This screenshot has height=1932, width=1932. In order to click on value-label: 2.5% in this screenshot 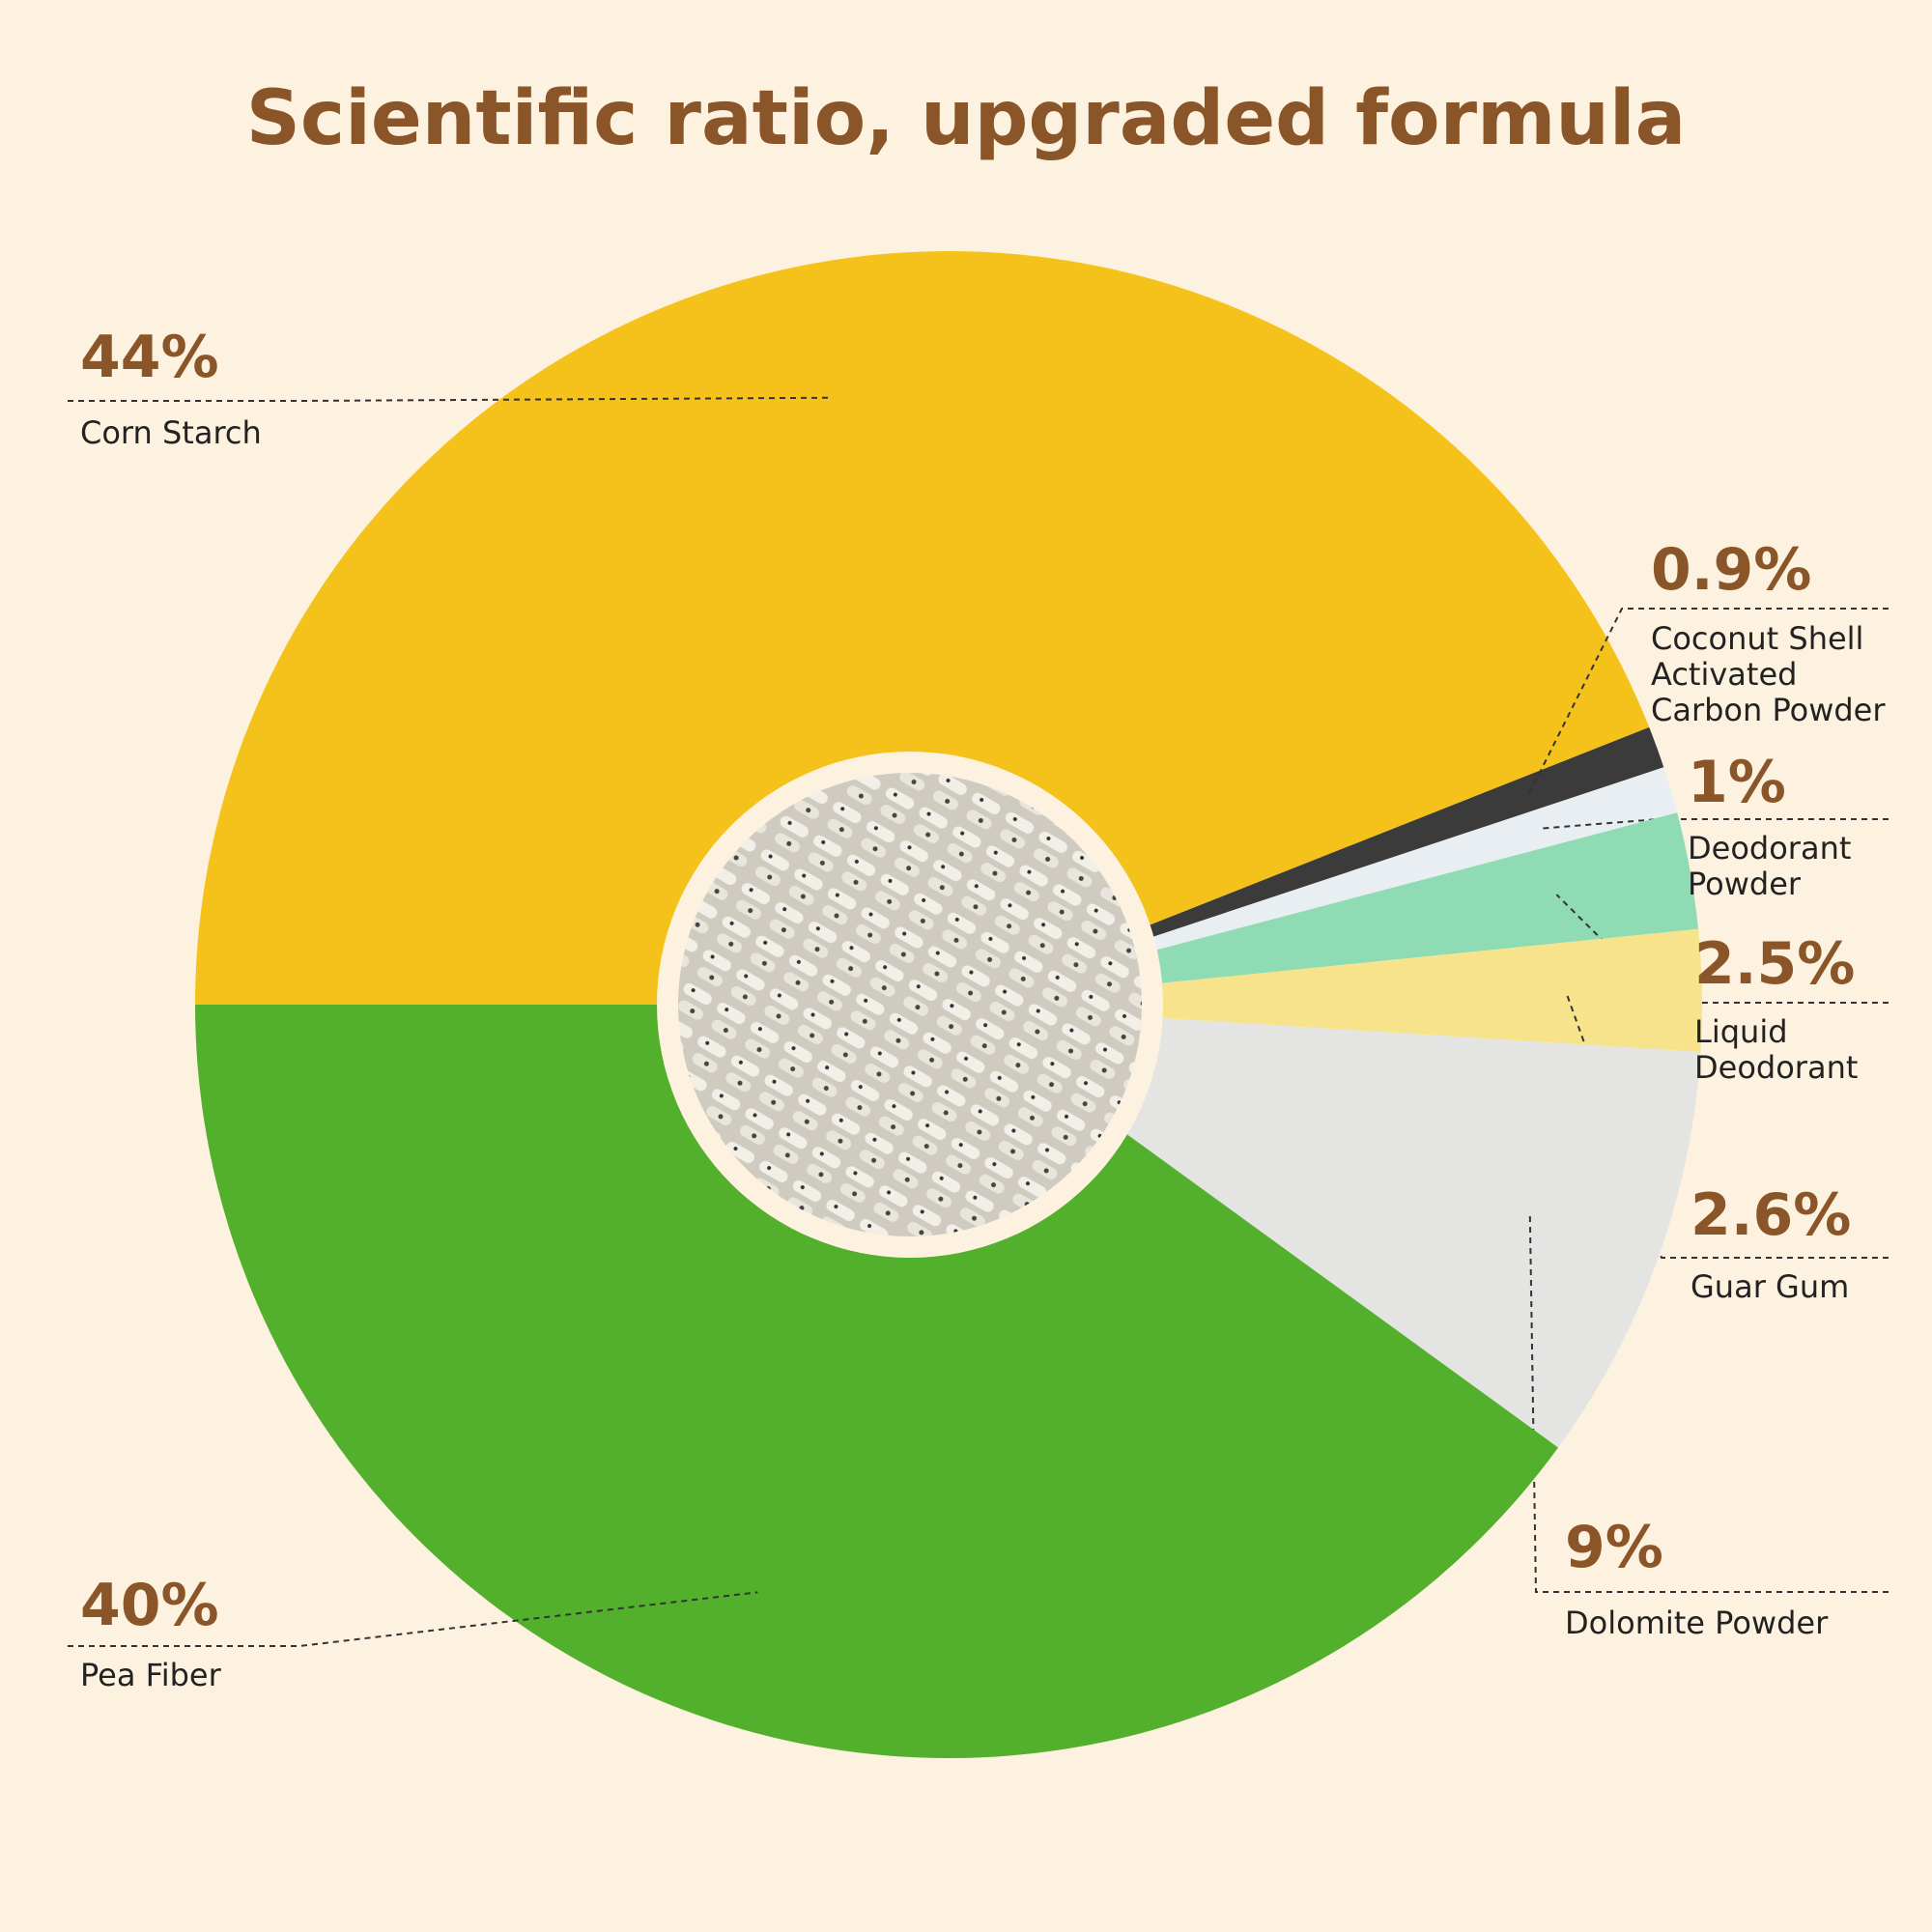, I will do `click(1775, 964)`.